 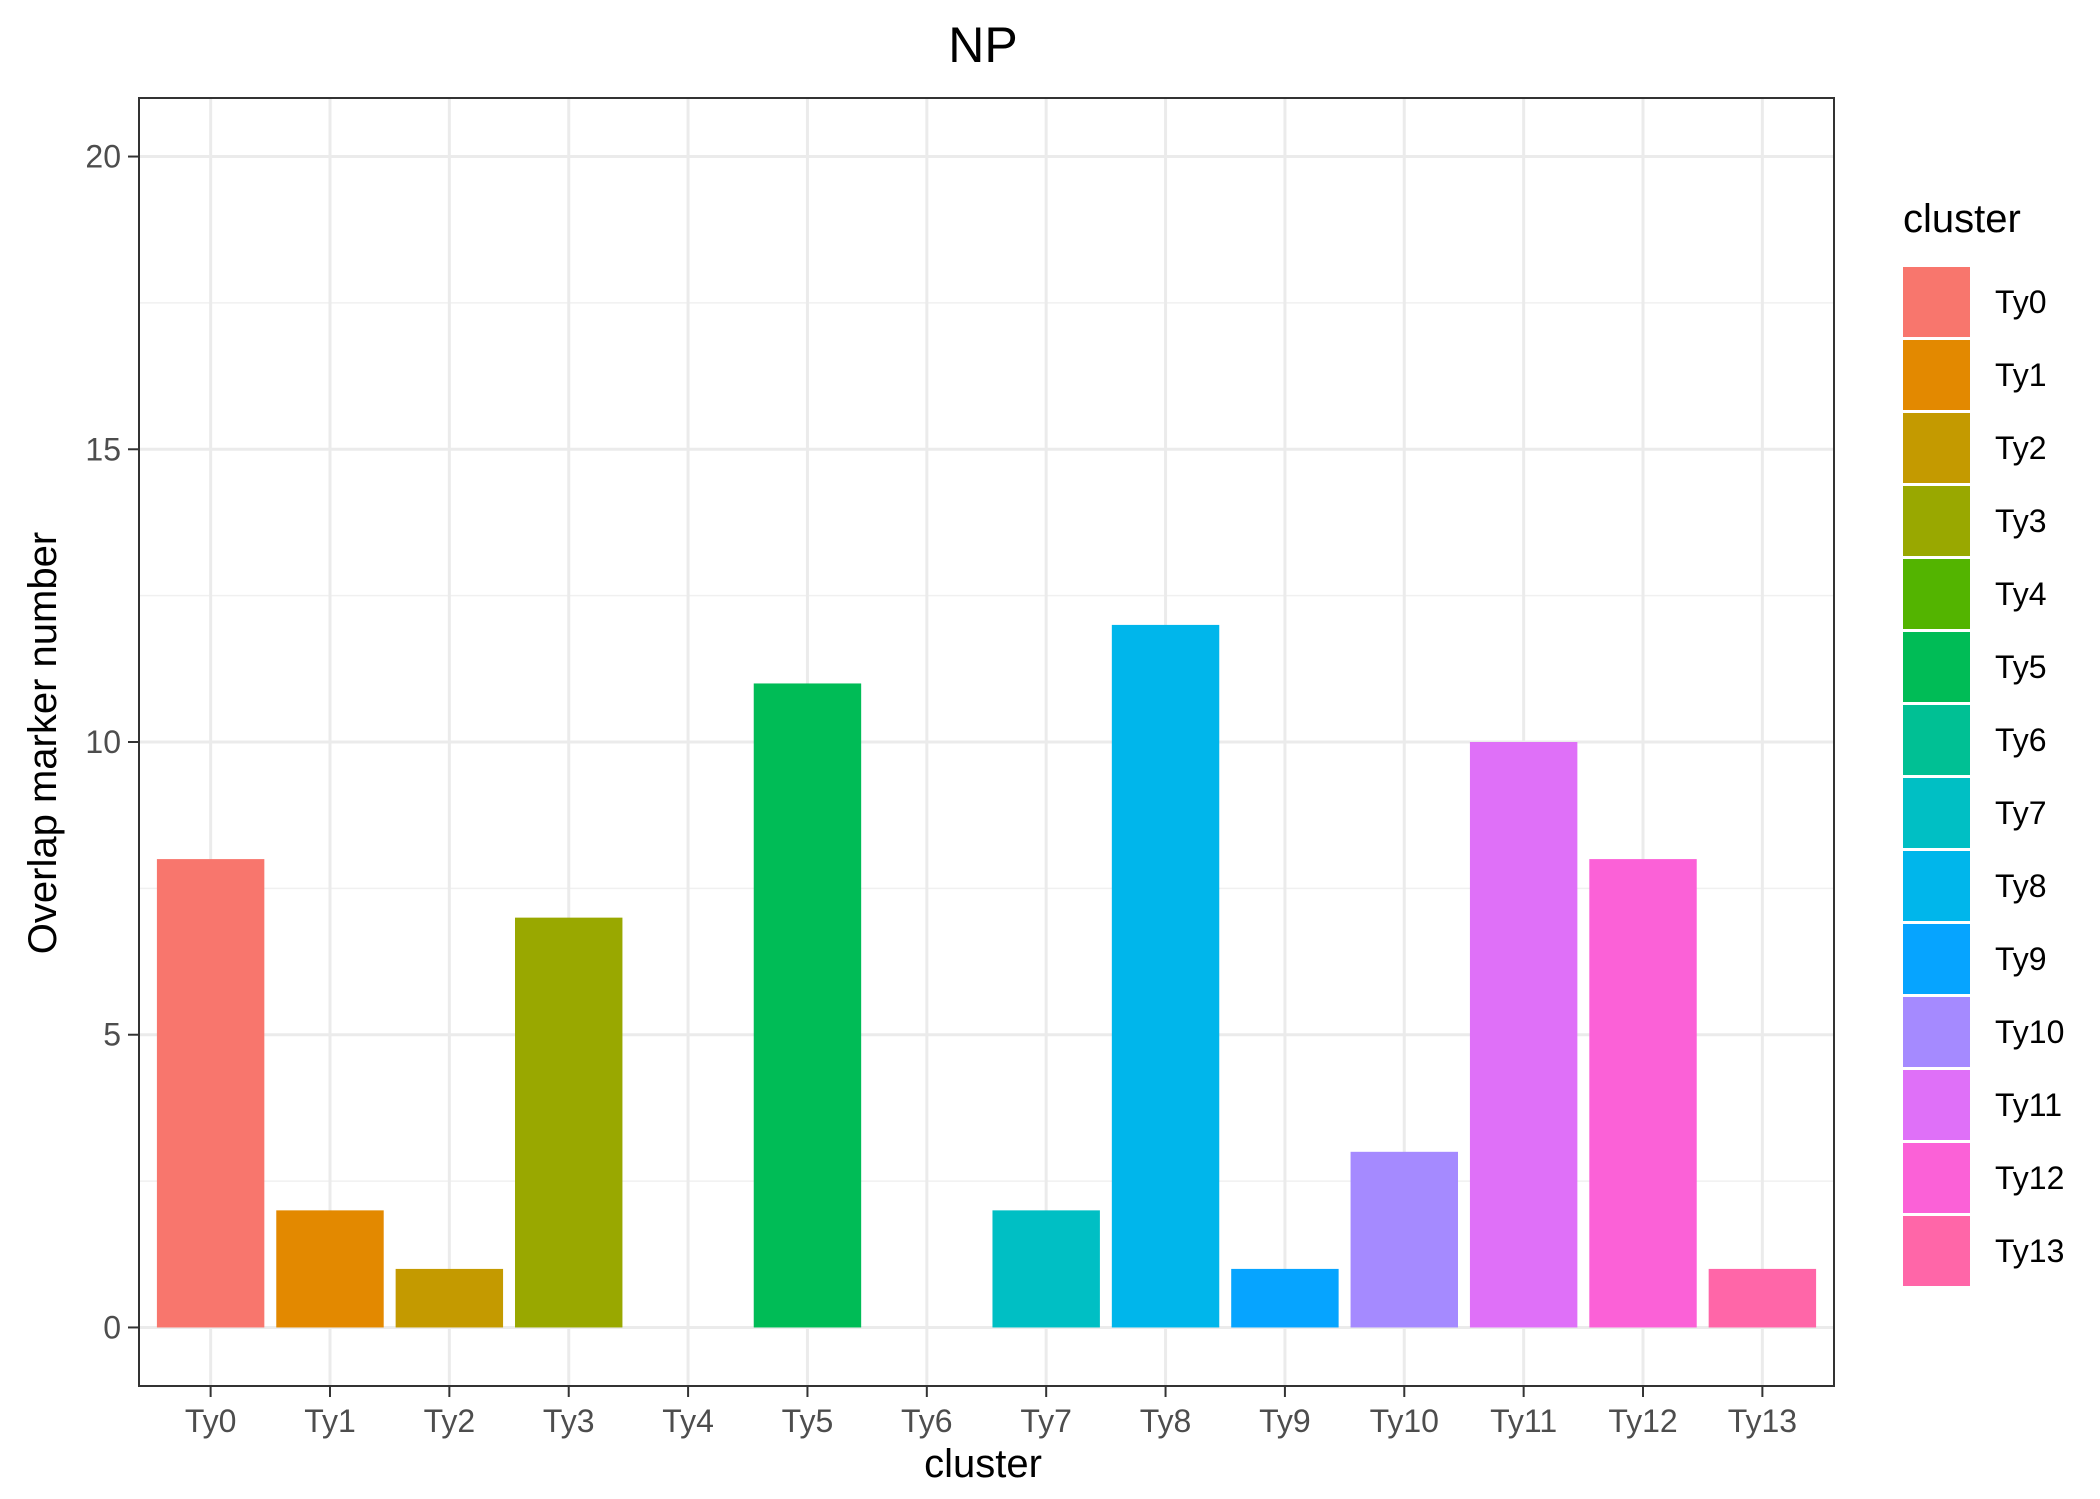 What do you see at coordinates (2028, 1105) in the screenshot?
I see `legend-label: Ty11` at bounding box center [2028, 1105].